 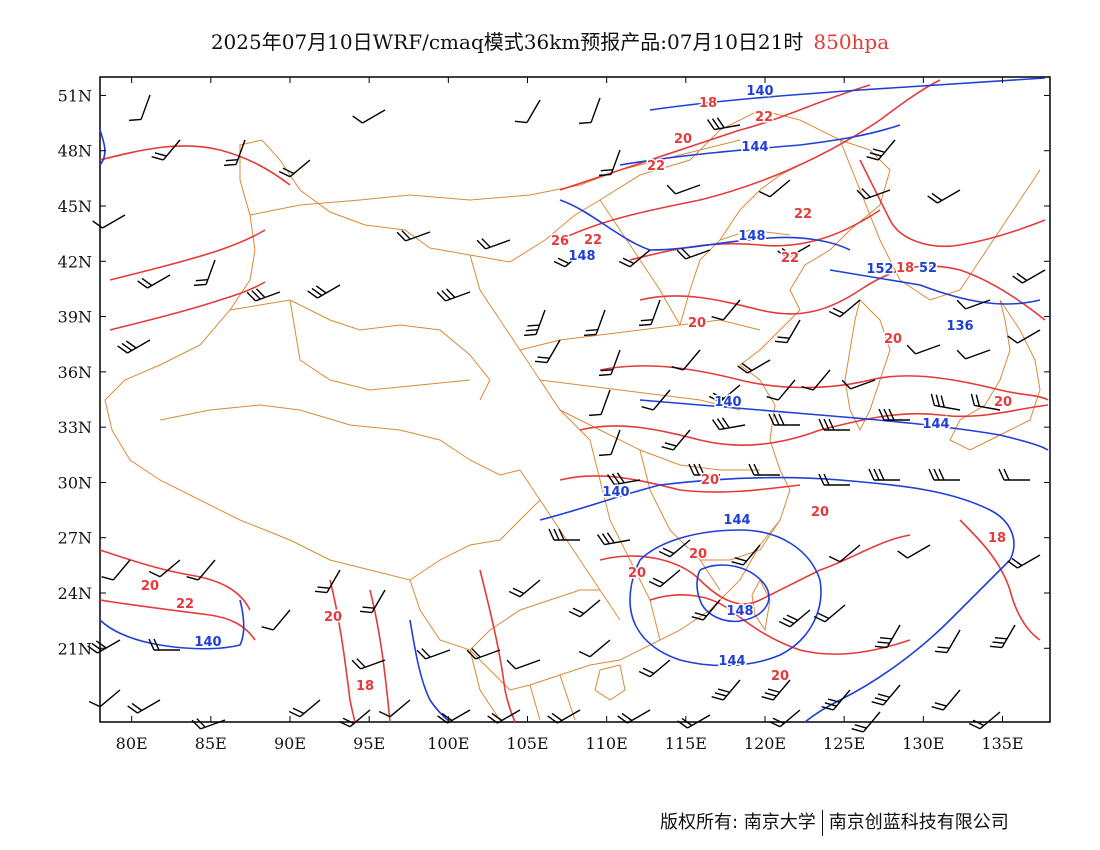 I want to click on x-tick-label: 95E, so click(x=369, y=743).